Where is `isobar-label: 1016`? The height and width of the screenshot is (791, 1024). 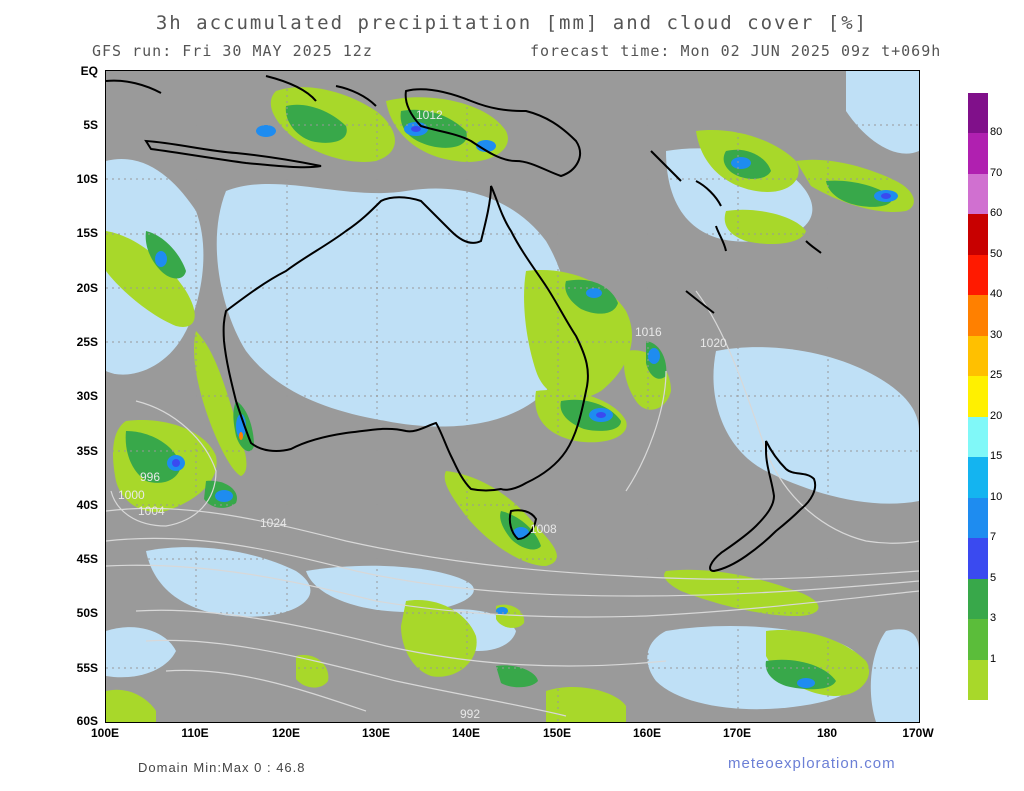 isobar-label: 1016 is located at coordinates (648, 332).